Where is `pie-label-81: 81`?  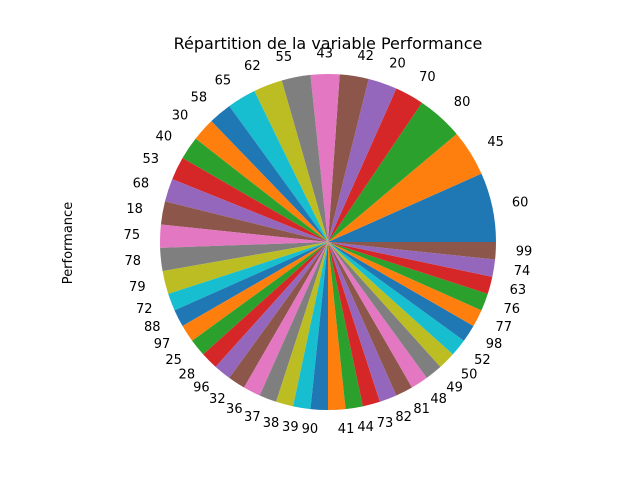 pie-label-81: 81 is located at coordinates (421, 409).